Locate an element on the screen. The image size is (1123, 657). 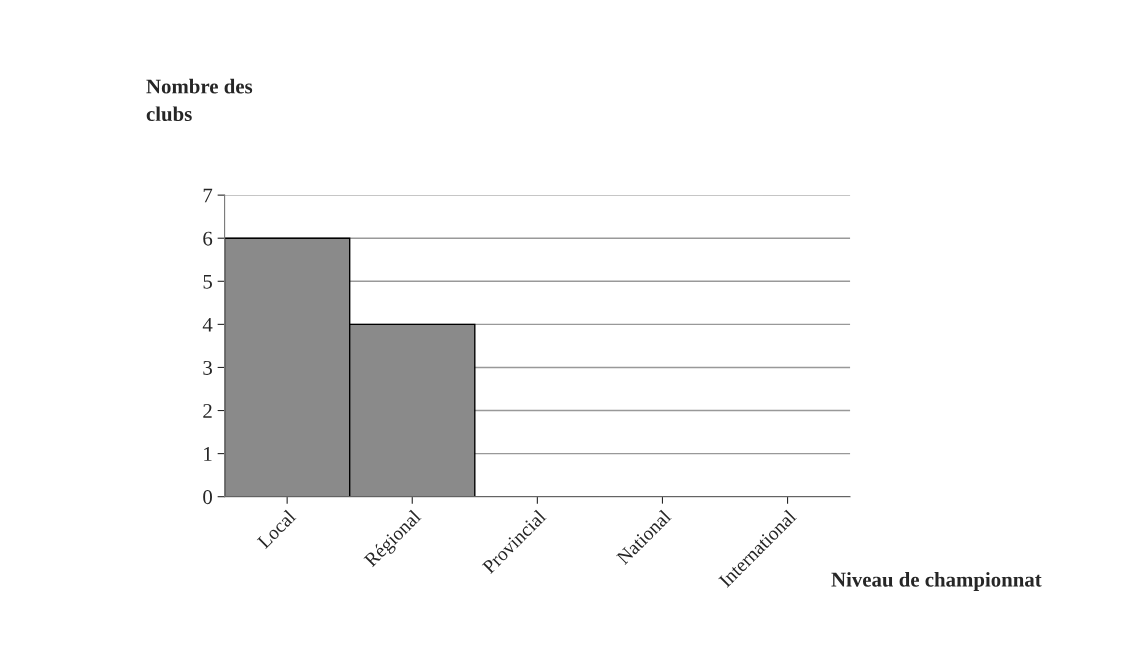
y-tick-label: 4 is located at coordinates (207, 324).